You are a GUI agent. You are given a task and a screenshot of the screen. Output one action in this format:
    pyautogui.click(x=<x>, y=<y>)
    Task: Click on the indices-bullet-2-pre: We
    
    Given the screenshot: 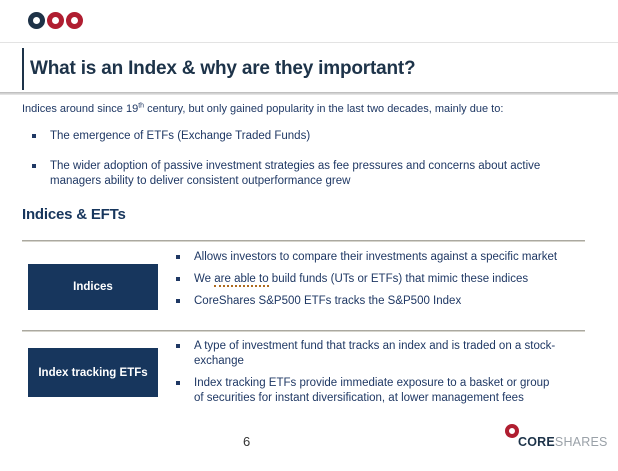 What is the action you would take?
    pyautogui.click(x=204, y=279)
    